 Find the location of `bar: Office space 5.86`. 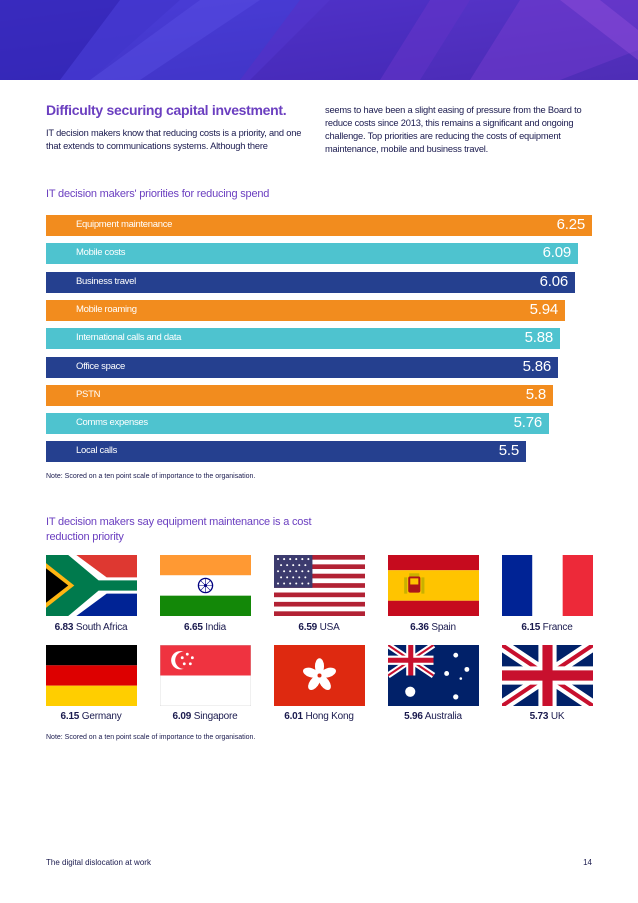

bar: Office space 5.86 is located at coordinates (302, 367).